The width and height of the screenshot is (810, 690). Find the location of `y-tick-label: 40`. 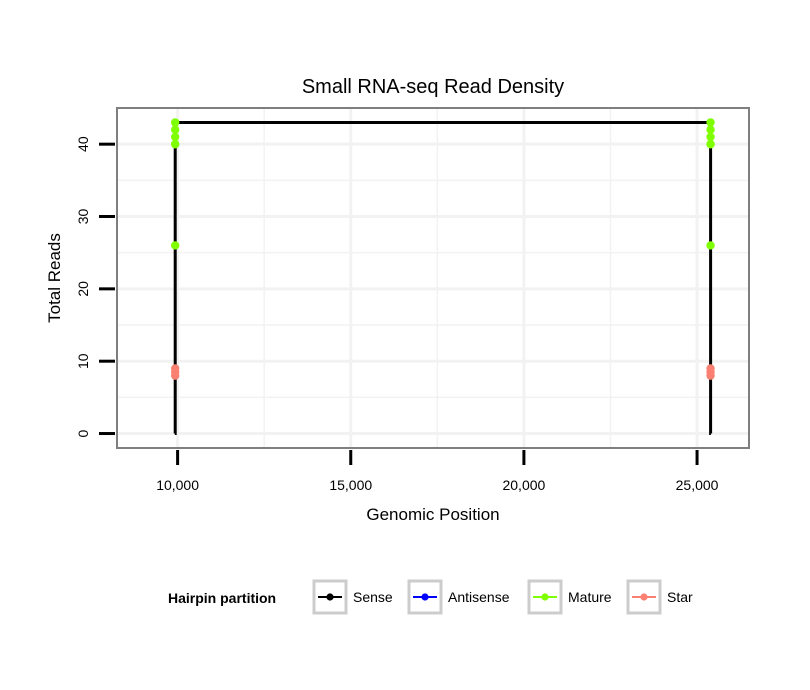

y-tick-label: 40 is located at coordinates (83, 144).